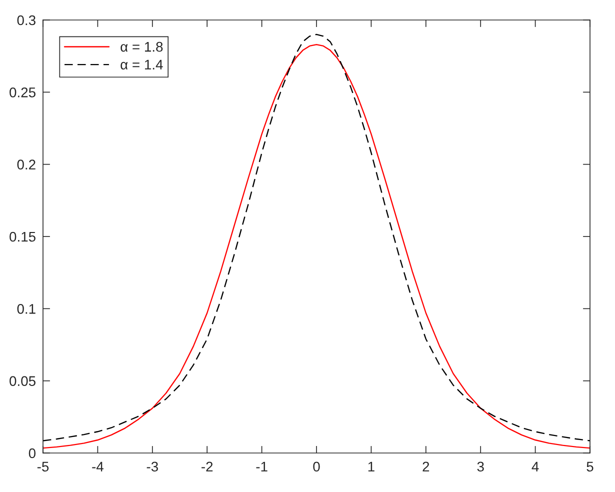 This screenshot has height=492, width=615. I want to click on y-tick-label: 0.05, so click(23, 381).